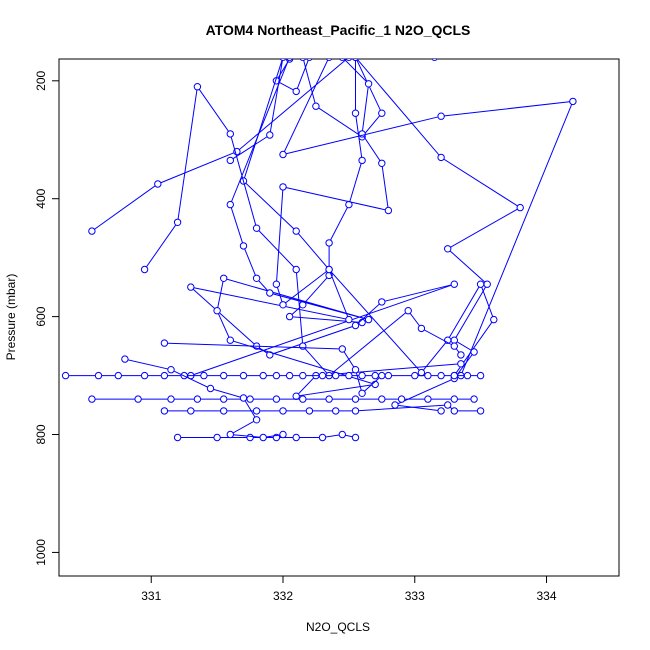 The width and height of the screenshot is (650, 650). Describe the element at coordinates (547, 596) in the screenshot. I see `x-tick-label: 334` at that location.